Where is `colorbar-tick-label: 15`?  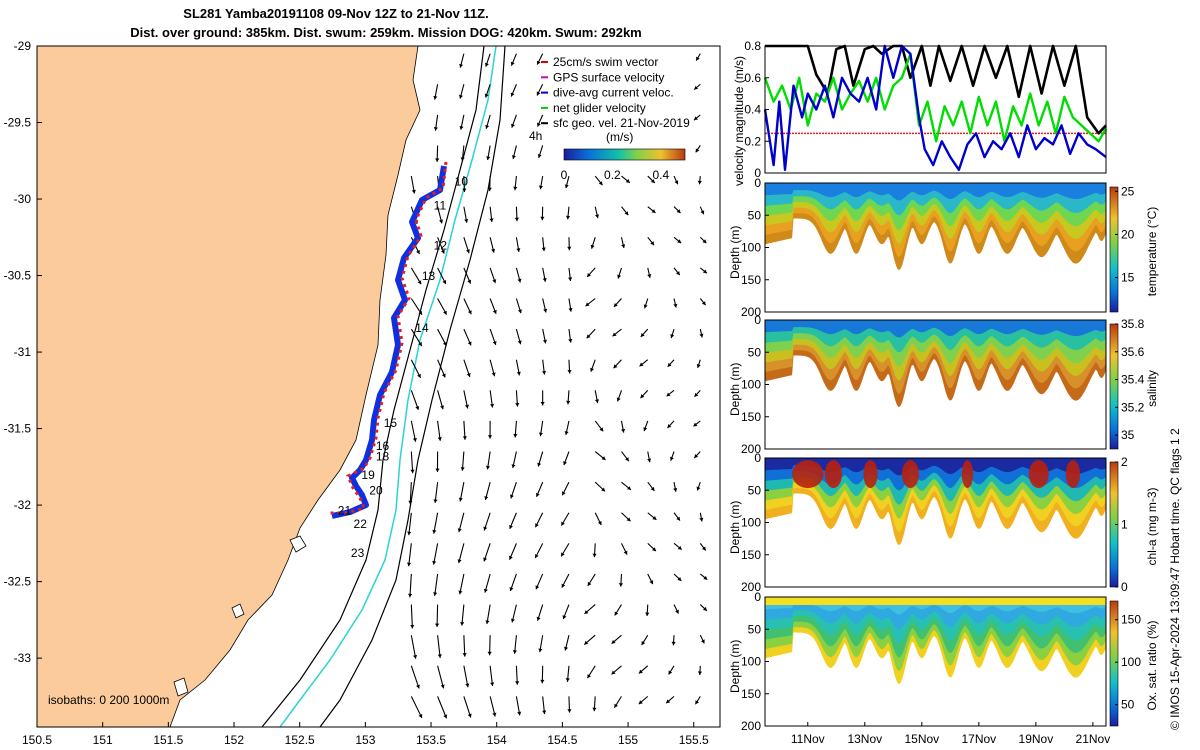
colorbar-tick-label: 15 is located at coordinates (1128, 278).